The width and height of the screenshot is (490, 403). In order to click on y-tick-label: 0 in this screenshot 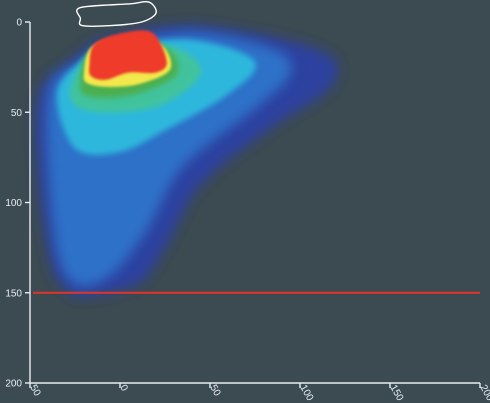, I will do `click(19, 23)`.